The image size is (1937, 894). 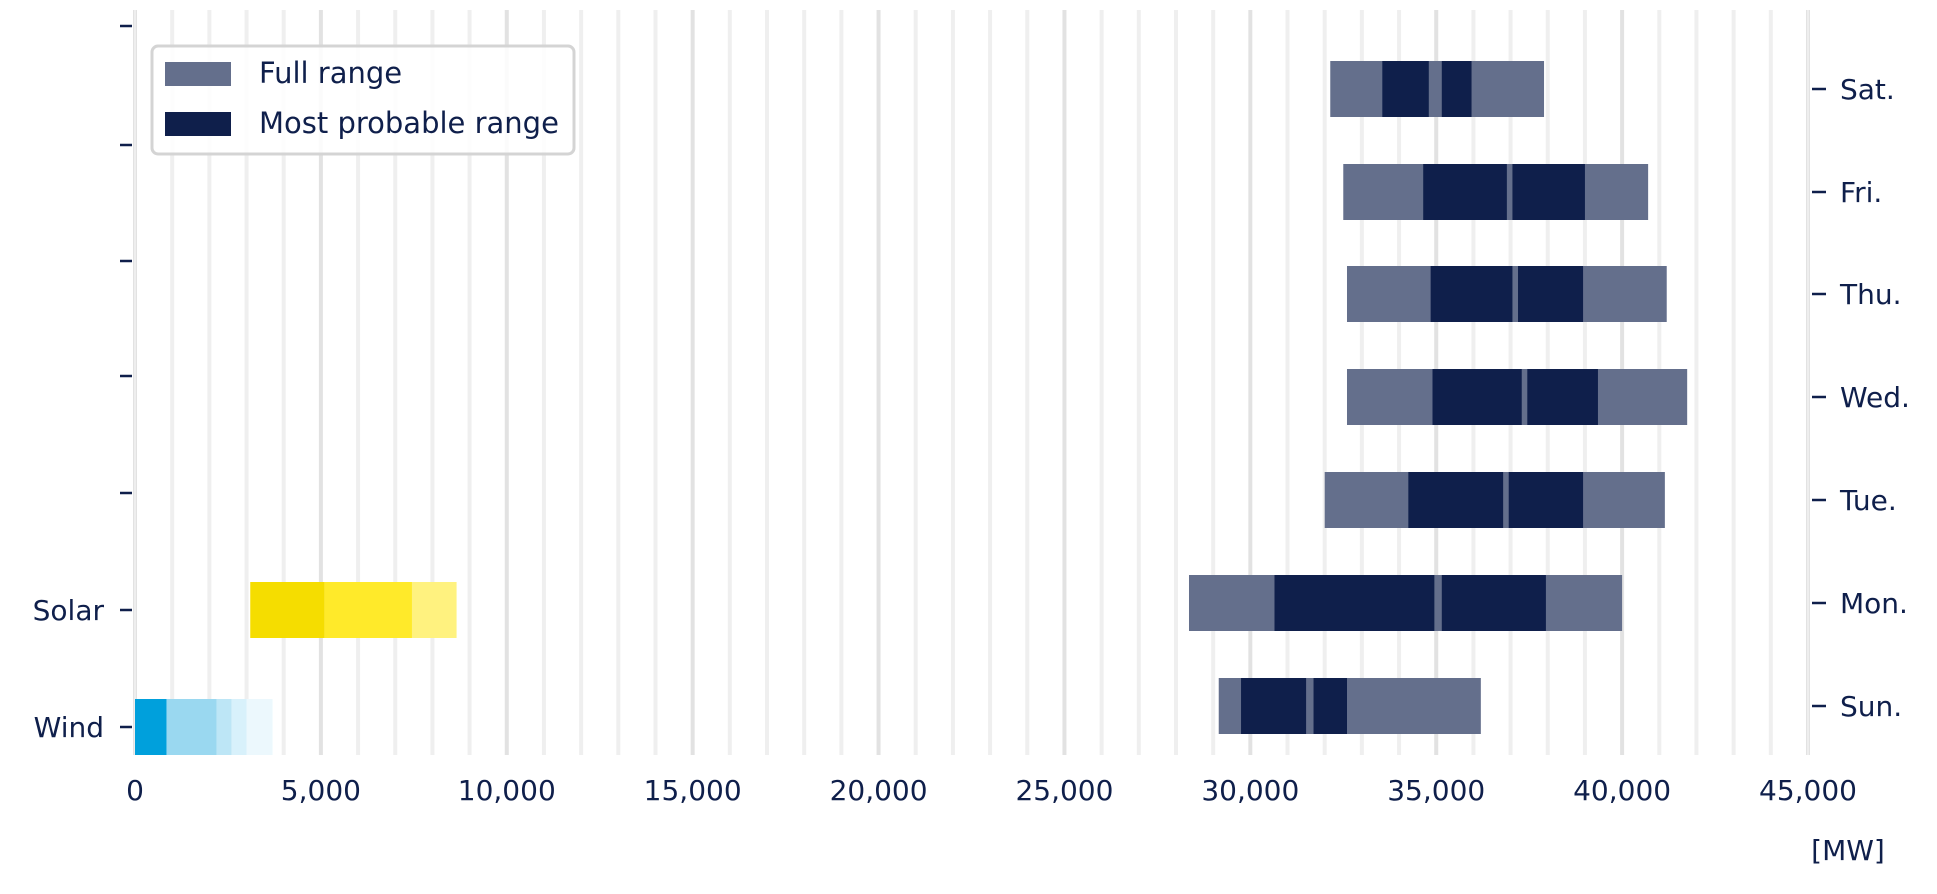 What do you see at coordinates (1861, 192) in the screenshot?
I see `right-tick-label: Fri.` at bounding box center [1861, 192].